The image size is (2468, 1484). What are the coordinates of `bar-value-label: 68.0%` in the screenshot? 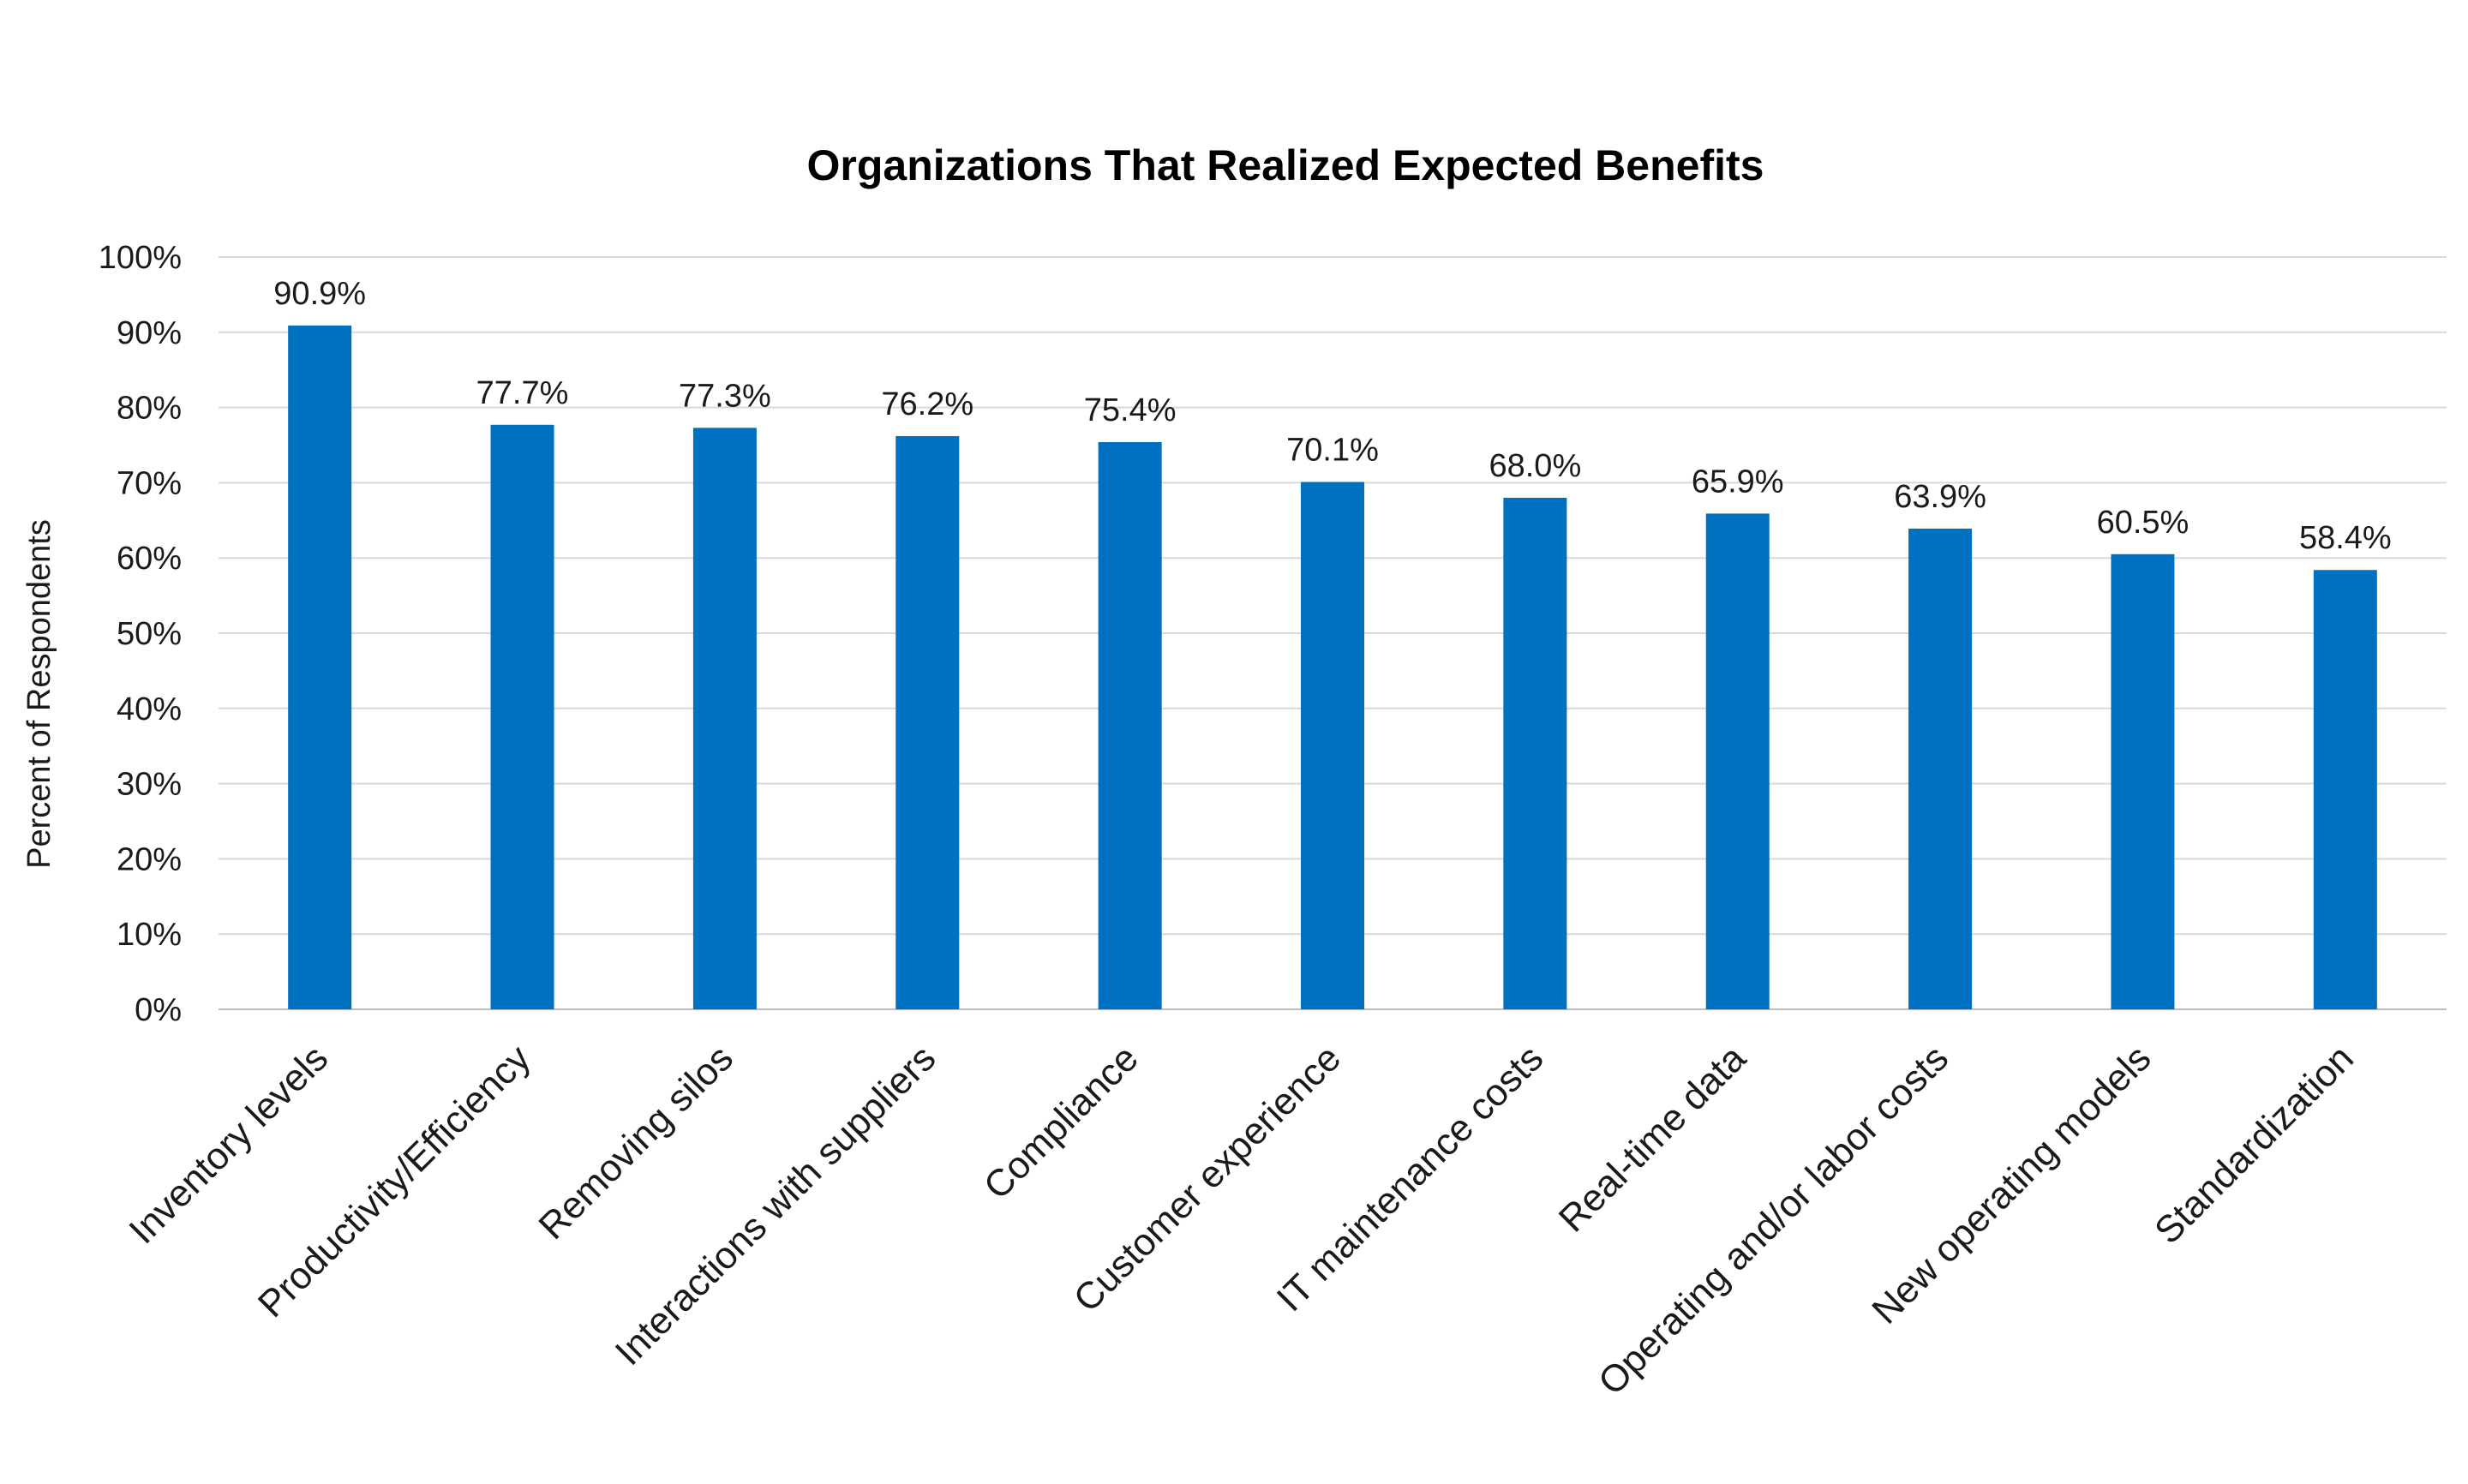 It's located at (1535, 466).